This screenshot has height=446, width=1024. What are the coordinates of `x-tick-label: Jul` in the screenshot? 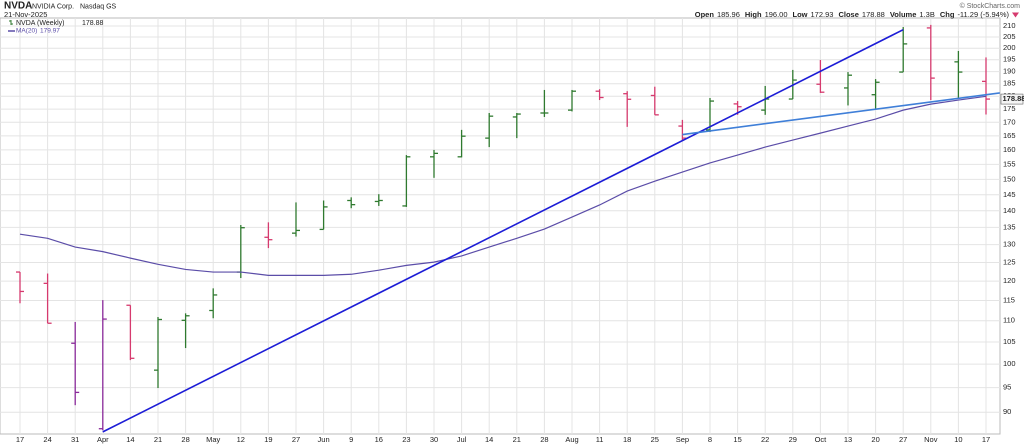 It's located at (462, 439).